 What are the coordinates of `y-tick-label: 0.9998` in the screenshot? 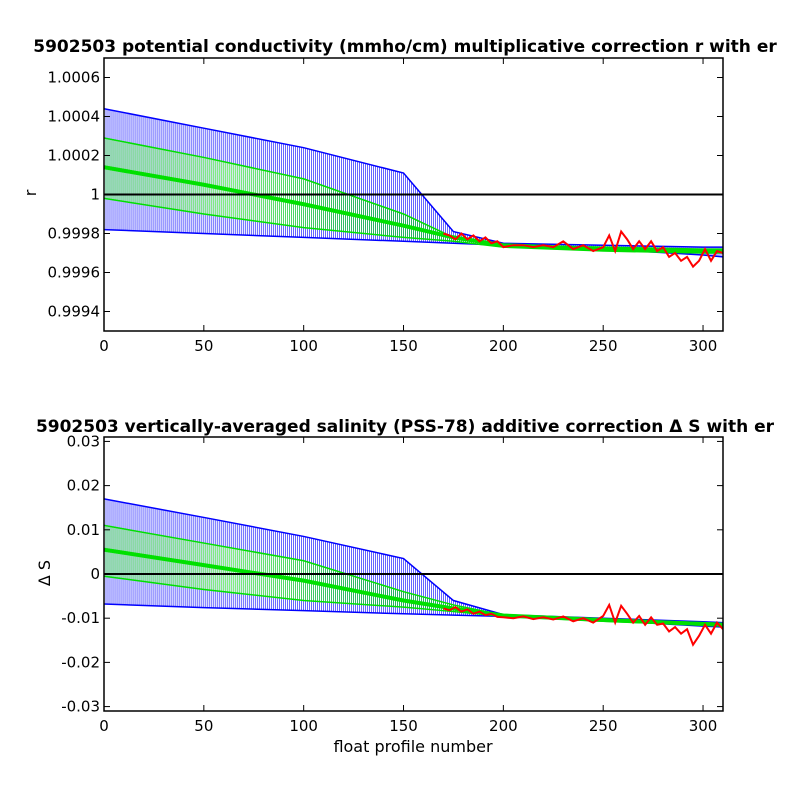 It's located at (74, 234).